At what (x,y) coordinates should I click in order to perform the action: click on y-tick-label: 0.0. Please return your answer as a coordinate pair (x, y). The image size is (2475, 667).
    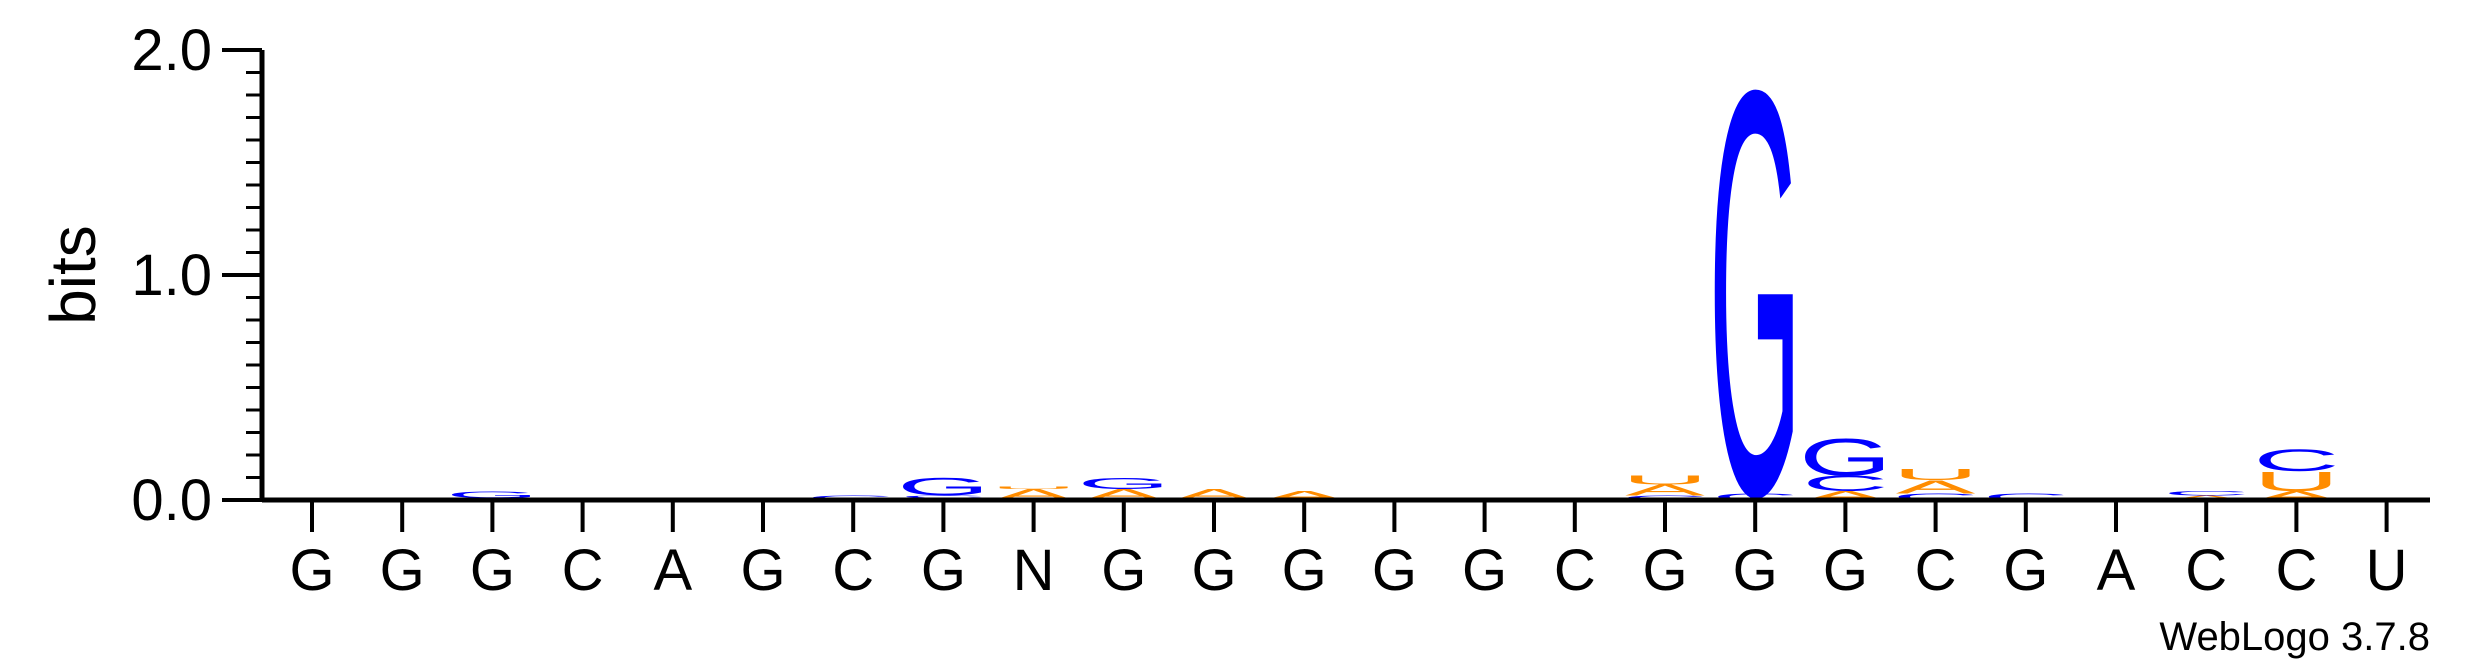
    Looking at the image, I should click on (171, 500).